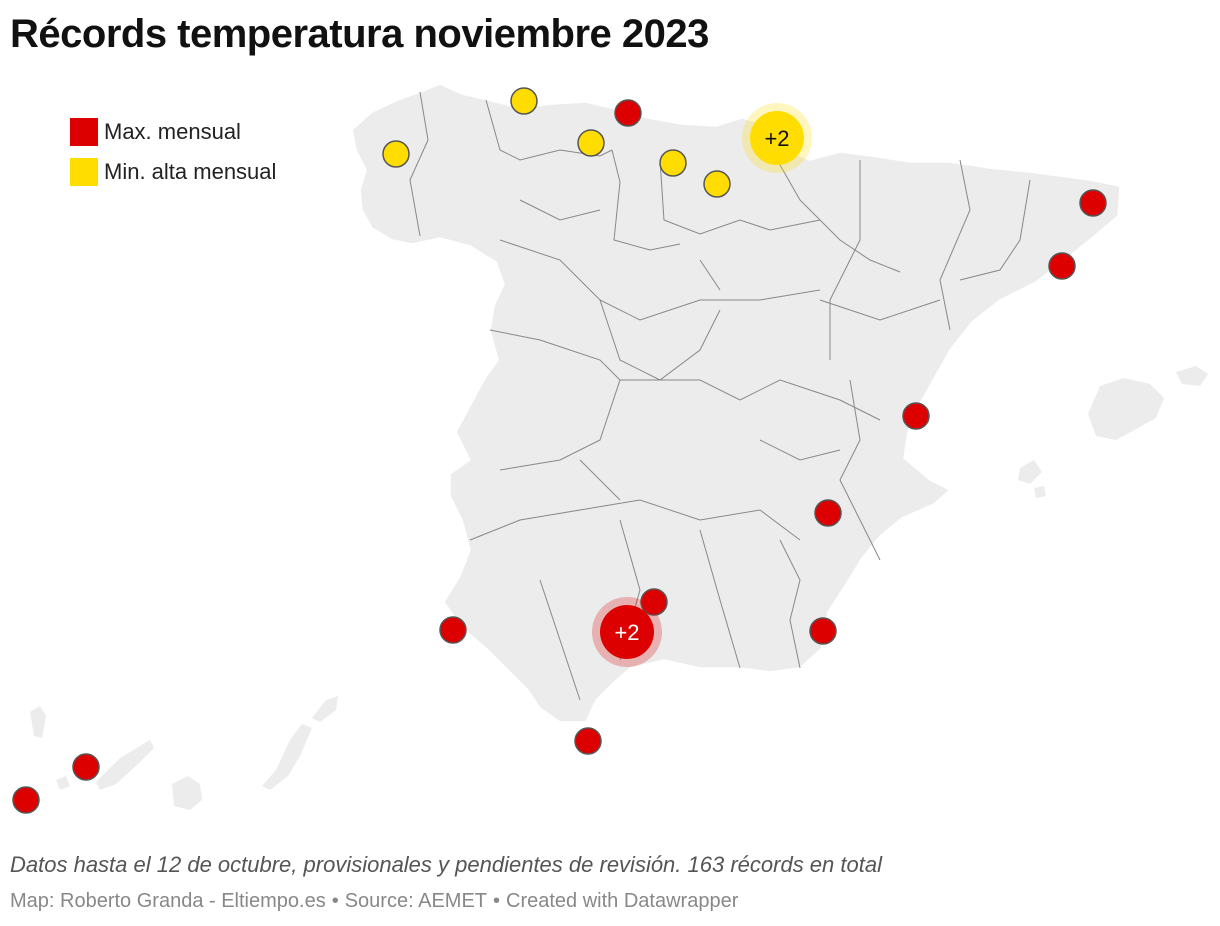 The height and width of the screenshot is (926, 1220). I want to click on border-cantabria, so click(646, 200).